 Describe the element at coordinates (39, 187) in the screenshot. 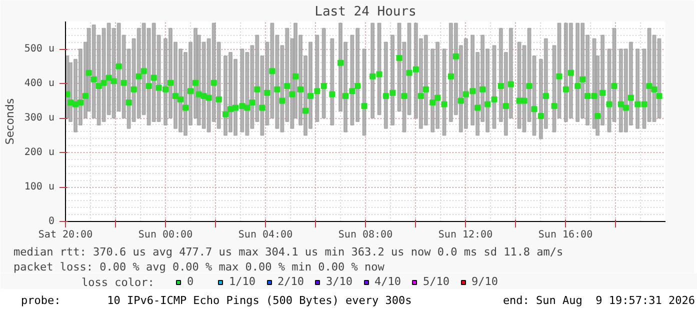

I see `y-tick-label: 100 u` at that location.